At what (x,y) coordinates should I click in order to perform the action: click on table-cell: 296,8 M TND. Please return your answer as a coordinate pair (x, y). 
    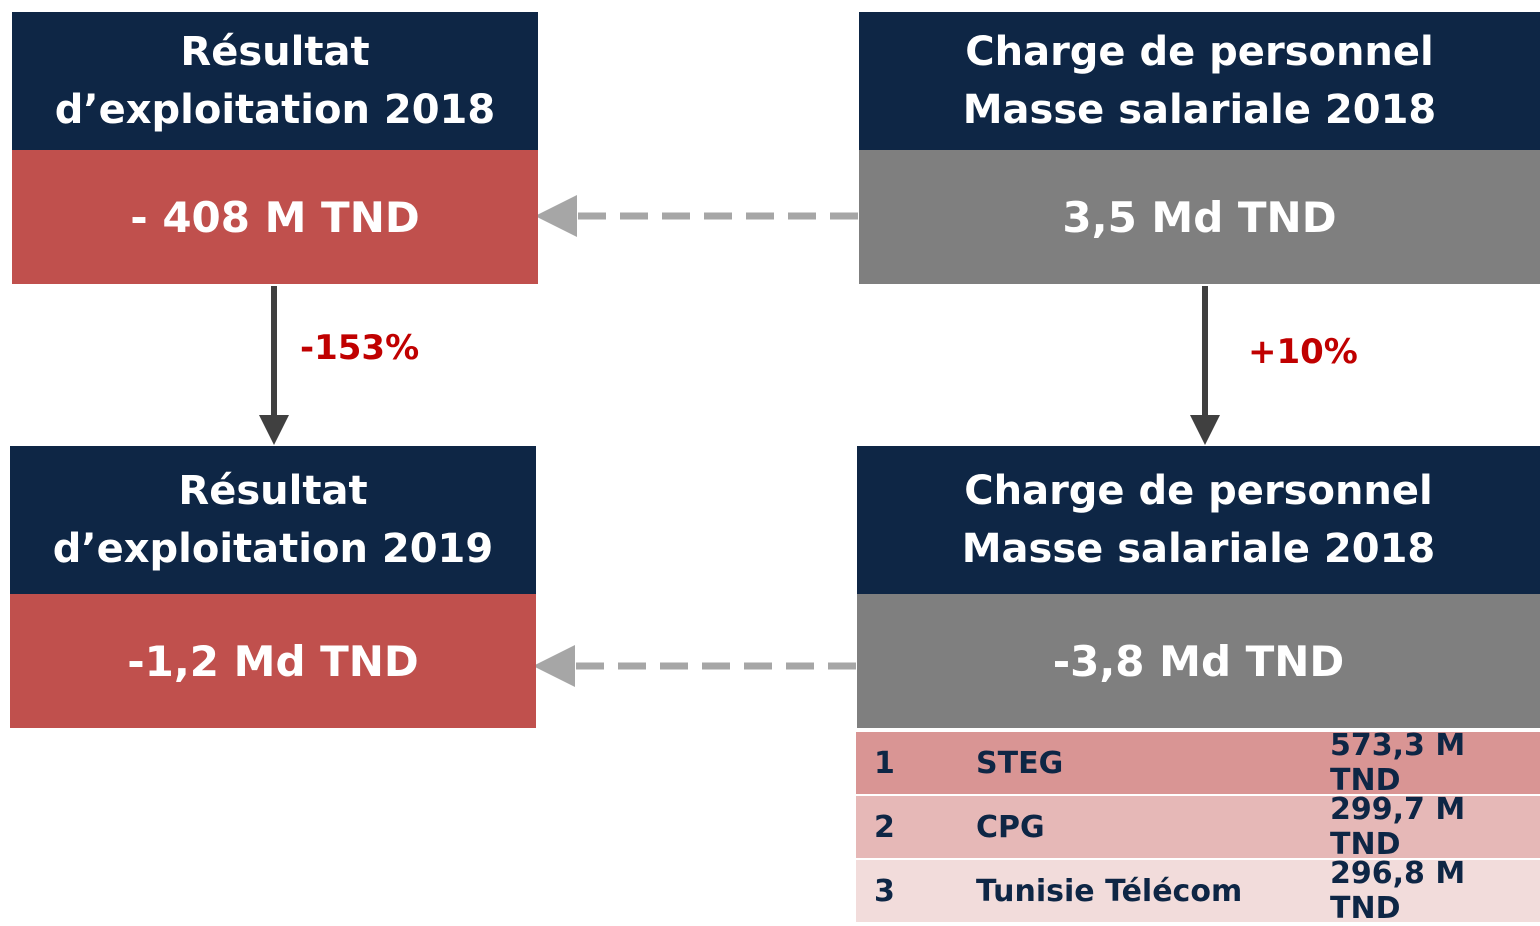
    Looking at the image, I should click on (1398, 891).